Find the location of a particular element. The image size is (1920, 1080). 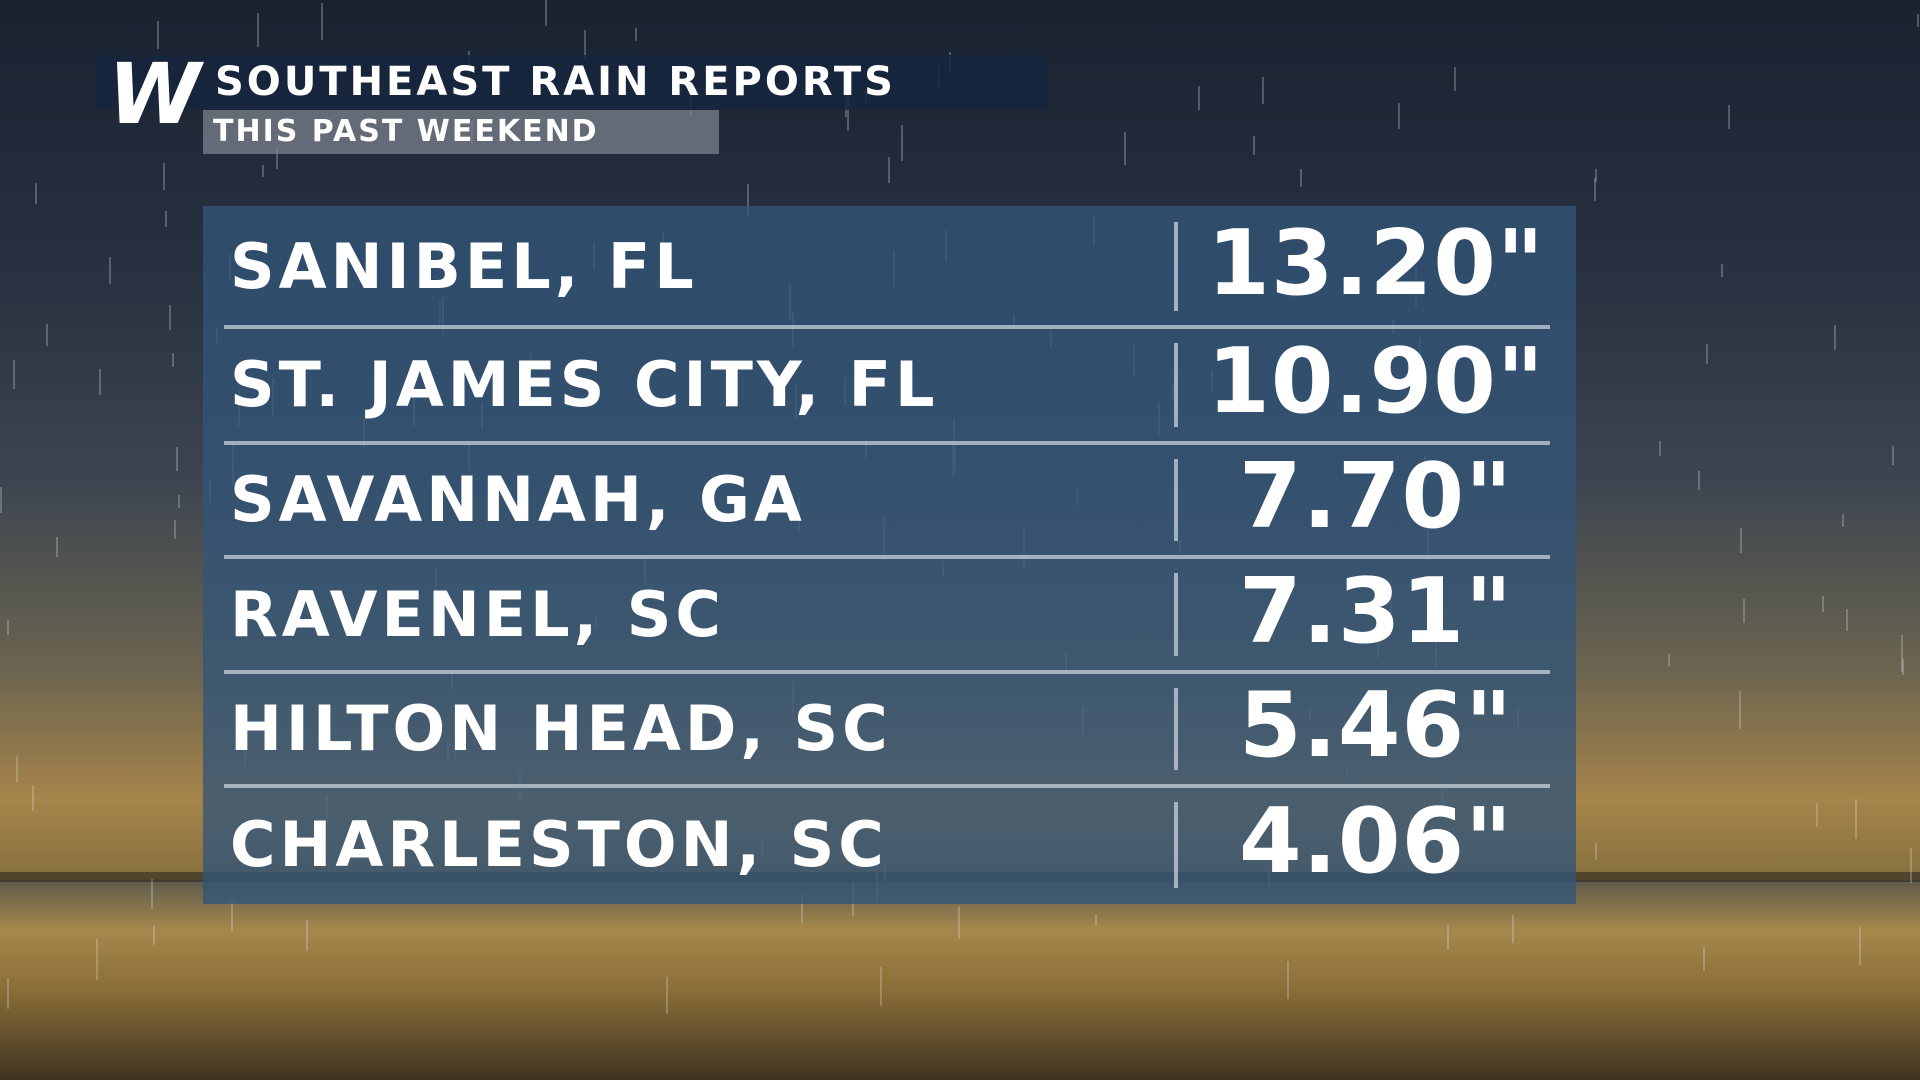

subtitle: THIS PAST WEEKEND is located at coordinates (406, 131).